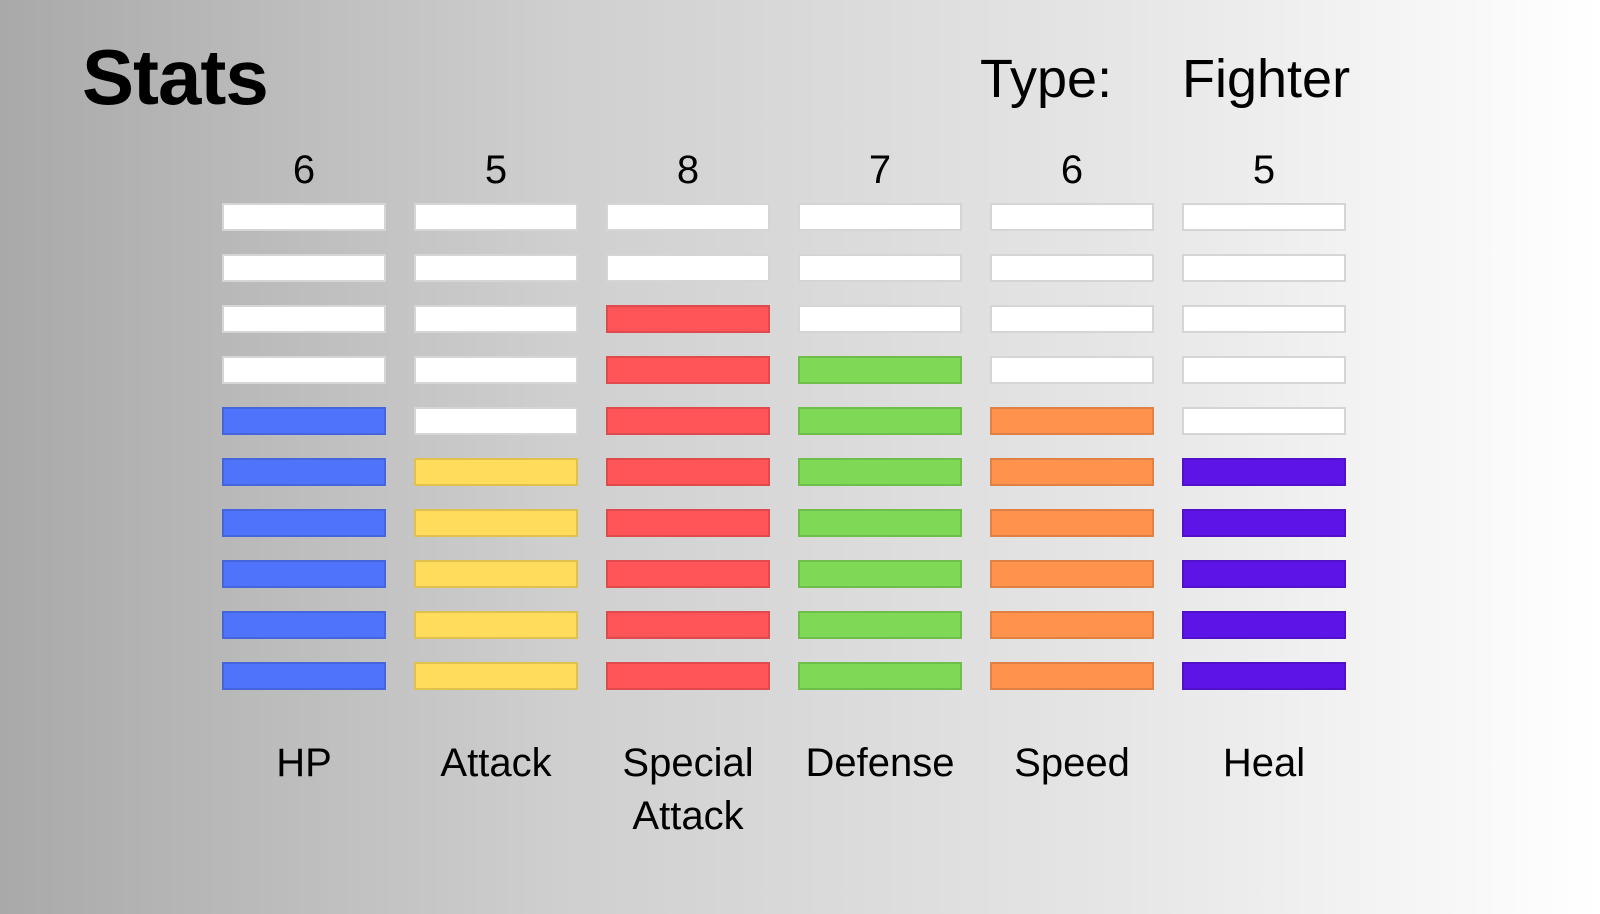 This screenshot has height=914, width=1600. What do you see at coordinates (1266, 79) in the screenshot?
I see `type-value: Fighter` at bounding box center [1266, 79].